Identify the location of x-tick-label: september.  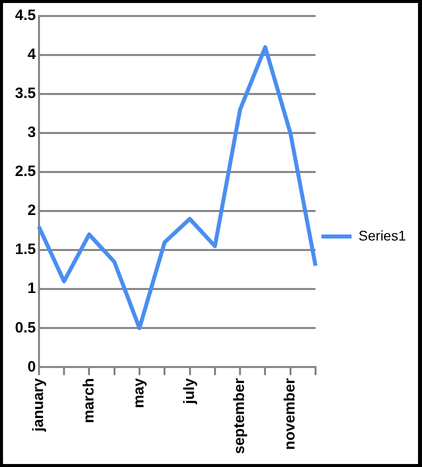
(239, 416).